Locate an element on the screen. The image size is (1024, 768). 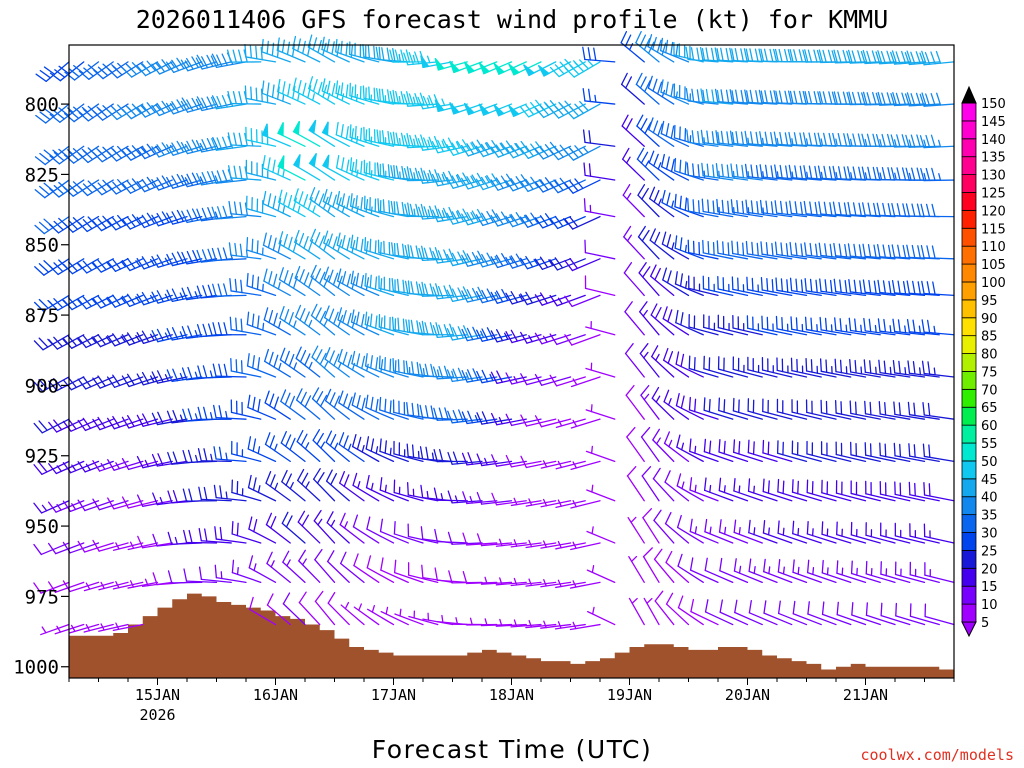
colorbar-label: 110 is located at coordinates (993, 247).